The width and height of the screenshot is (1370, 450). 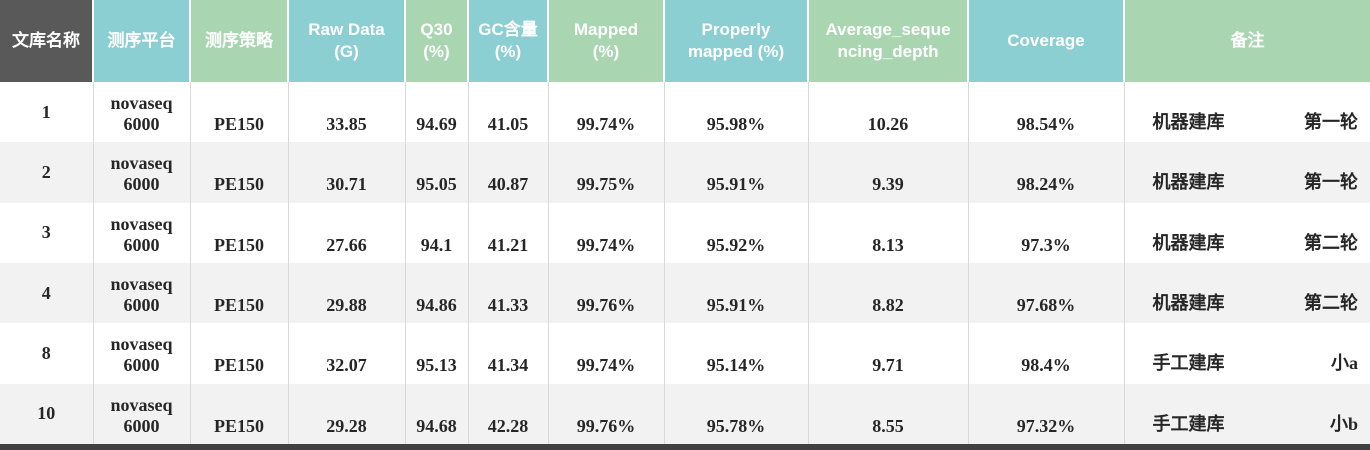 I want to click on cell-coverage: 97.68%, so click(x=1046, y=293).